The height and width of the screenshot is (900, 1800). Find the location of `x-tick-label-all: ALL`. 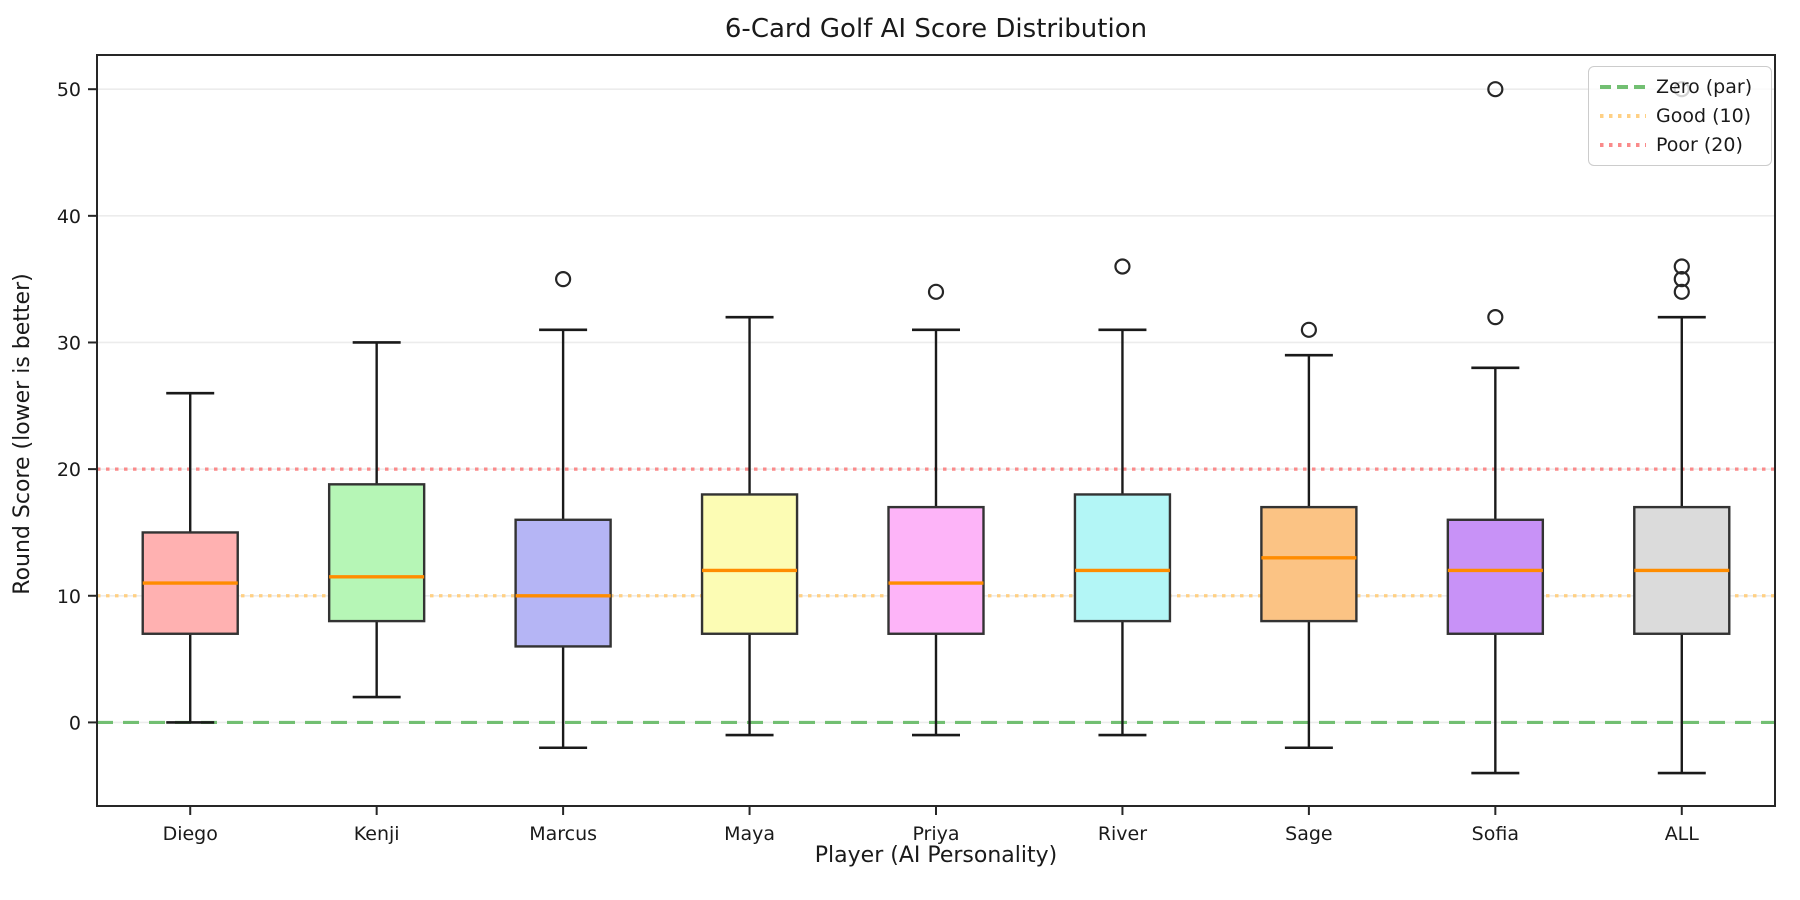

x-tick-label-all: ALL is located at coordinates (1682, 834).